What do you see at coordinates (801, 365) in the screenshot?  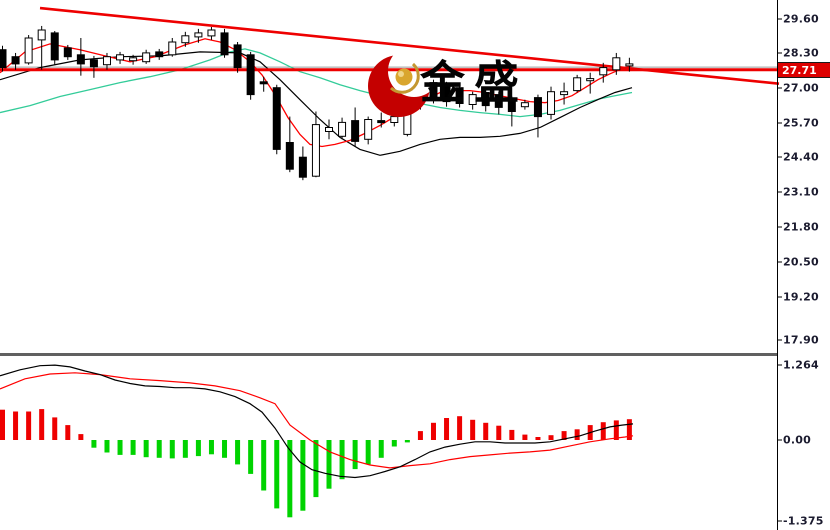 I see `indicator-axis-label: 1.264` at bounding box center [801, 365].